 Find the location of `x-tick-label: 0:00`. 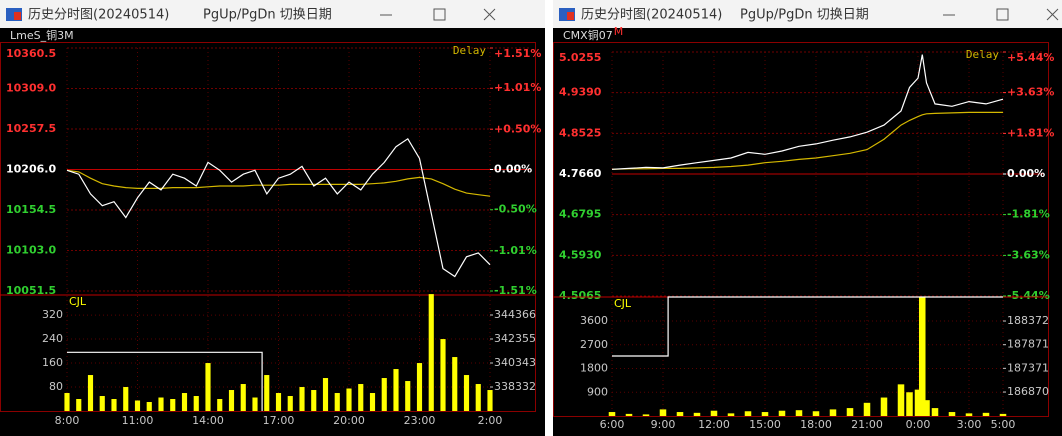

x-tick-label: 0:00 is located at coordinates (918, 424).